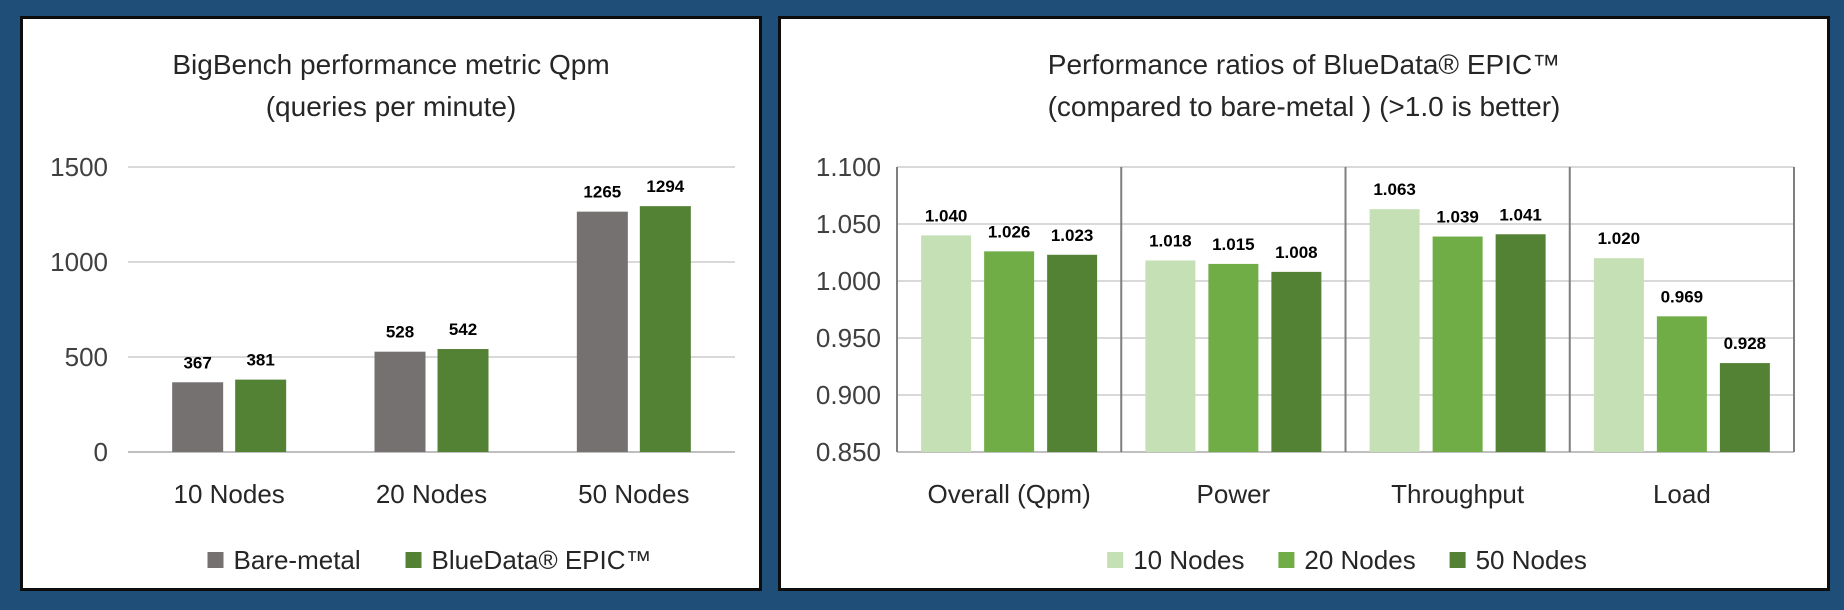 The height and width of the screenshot is (610, 1844). What do you see at coordinates (260, 360) in the screenshot?
I see `data-label: 381` at bounding box center [260, 360].